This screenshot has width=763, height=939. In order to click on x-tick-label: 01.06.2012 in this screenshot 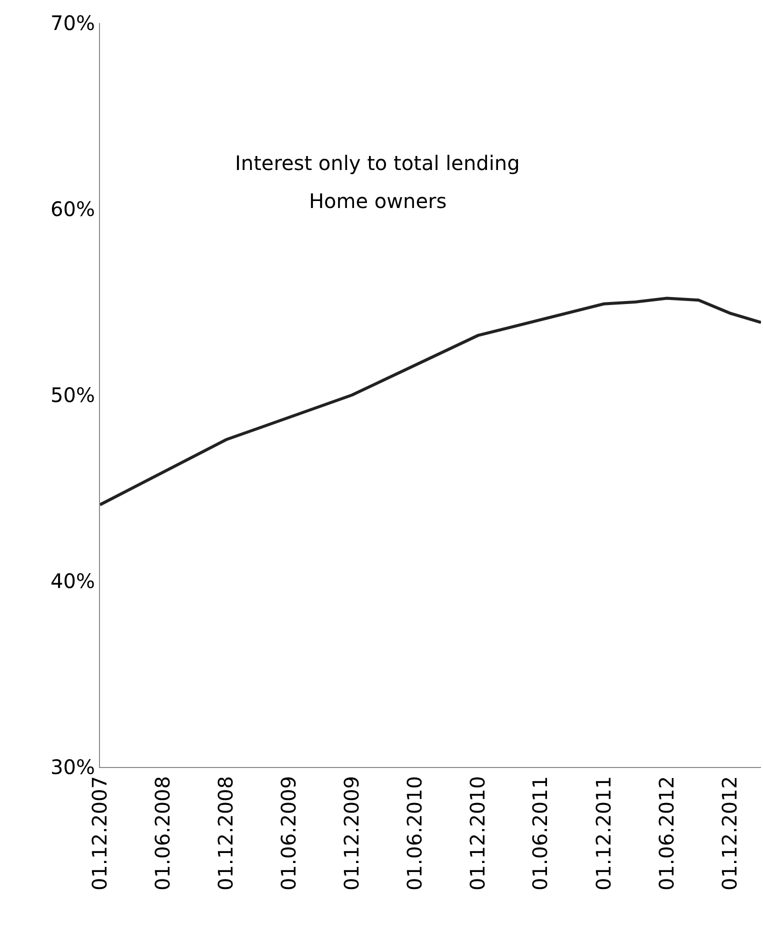, I will do `click(666, 833)`.